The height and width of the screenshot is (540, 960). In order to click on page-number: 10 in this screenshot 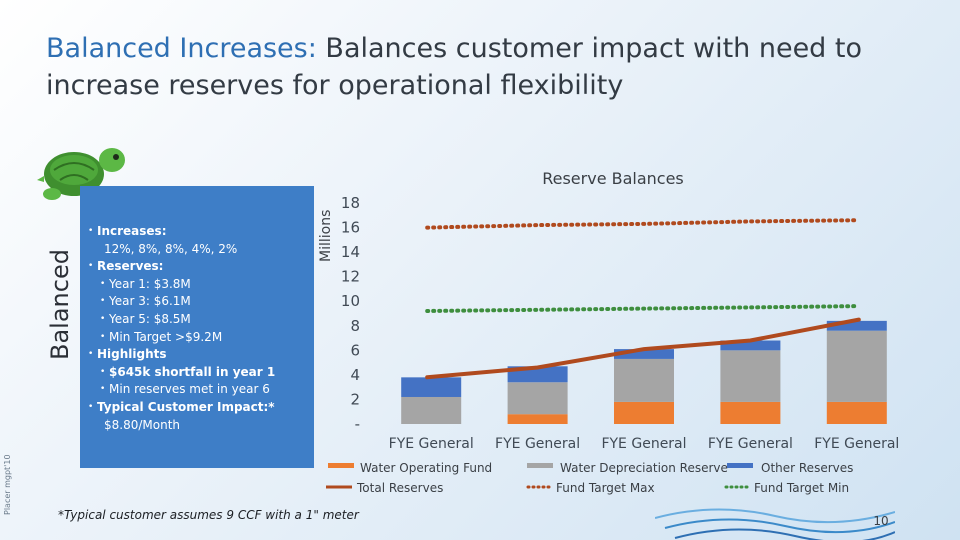, I will do `click(881, 521)`.